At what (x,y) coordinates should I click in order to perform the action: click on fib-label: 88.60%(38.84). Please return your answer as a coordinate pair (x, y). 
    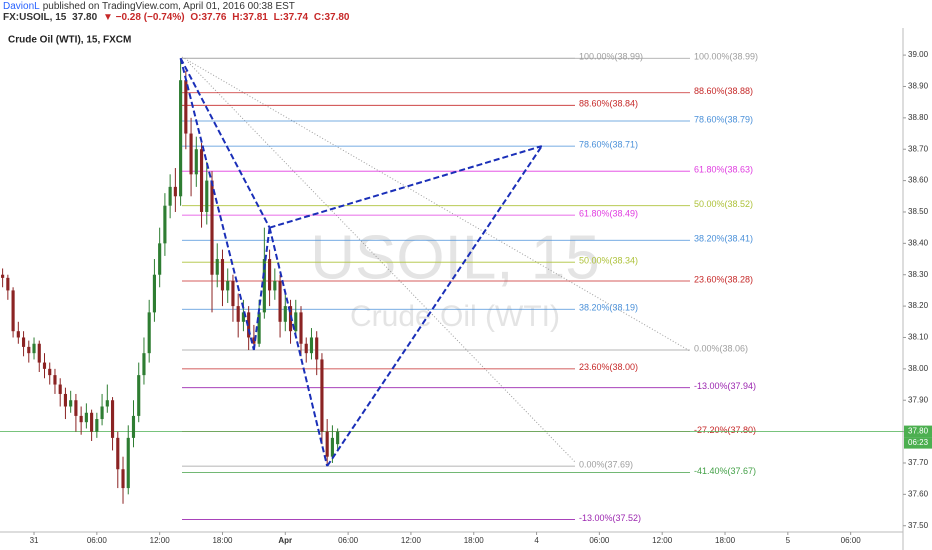
    Looking at the image, I should click on (608, 104).